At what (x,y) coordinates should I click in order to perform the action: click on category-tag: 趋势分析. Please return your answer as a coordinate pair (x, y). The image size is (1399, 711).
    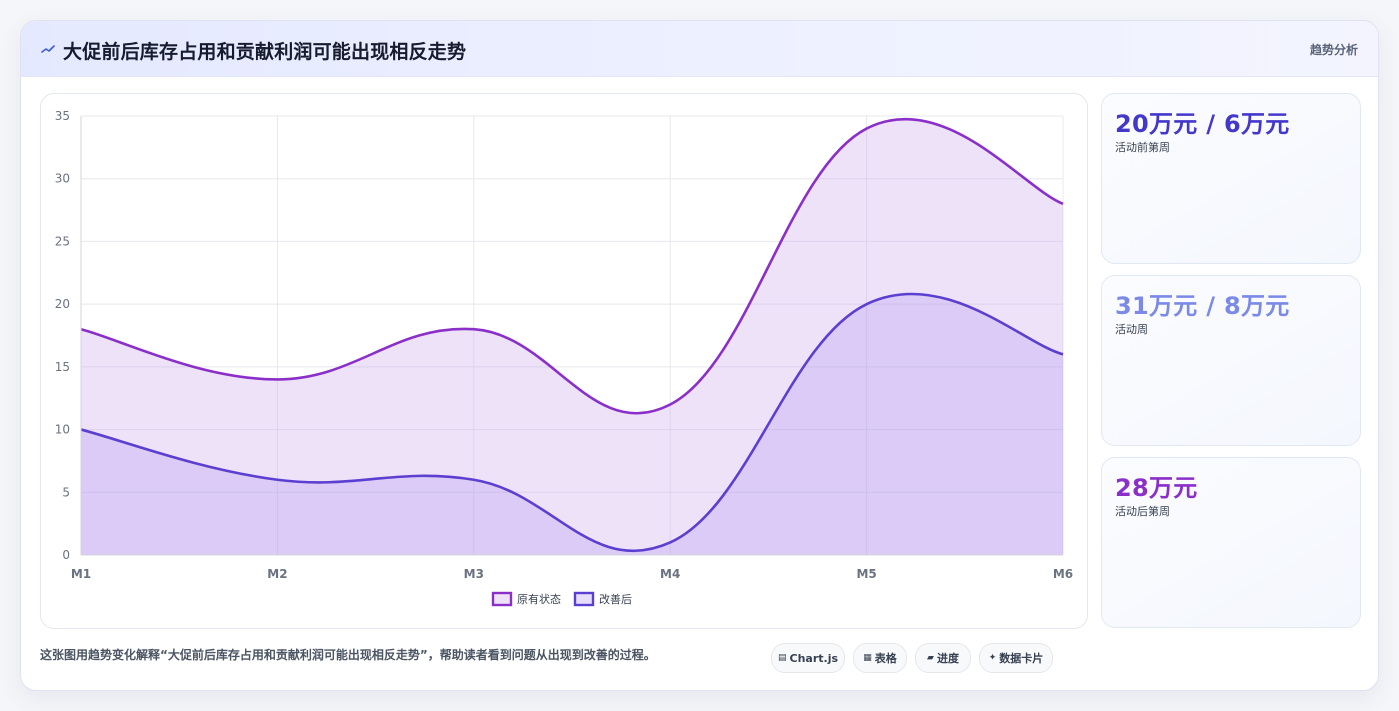
    Looking at the image, I should click on (1333, 50).